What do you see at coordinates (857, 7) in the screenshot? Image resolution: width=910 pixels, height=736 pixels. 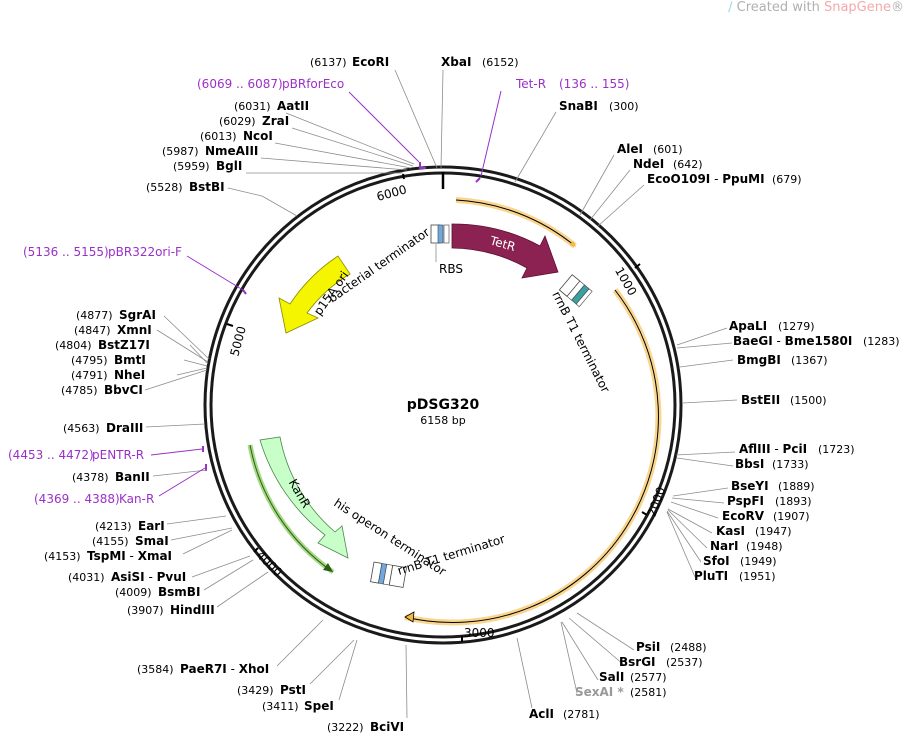 I see `watermark-brand: SnapGene` at bounding box center [857, 7].